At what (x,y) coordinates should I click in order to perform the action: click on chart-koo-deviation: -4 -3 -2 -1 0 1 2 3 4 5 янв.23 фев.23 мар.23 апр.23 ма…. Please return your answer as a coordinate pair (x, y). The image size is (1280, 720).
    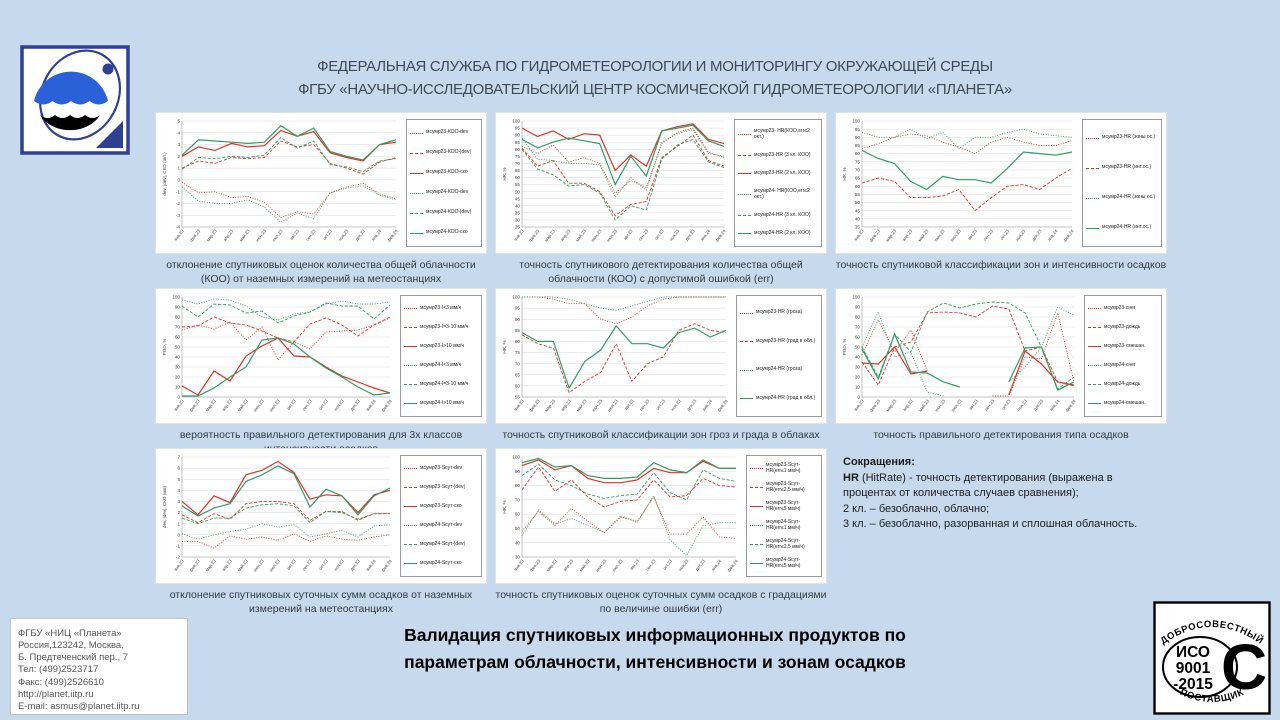
    Looking at the image, I should click on (321, 183).